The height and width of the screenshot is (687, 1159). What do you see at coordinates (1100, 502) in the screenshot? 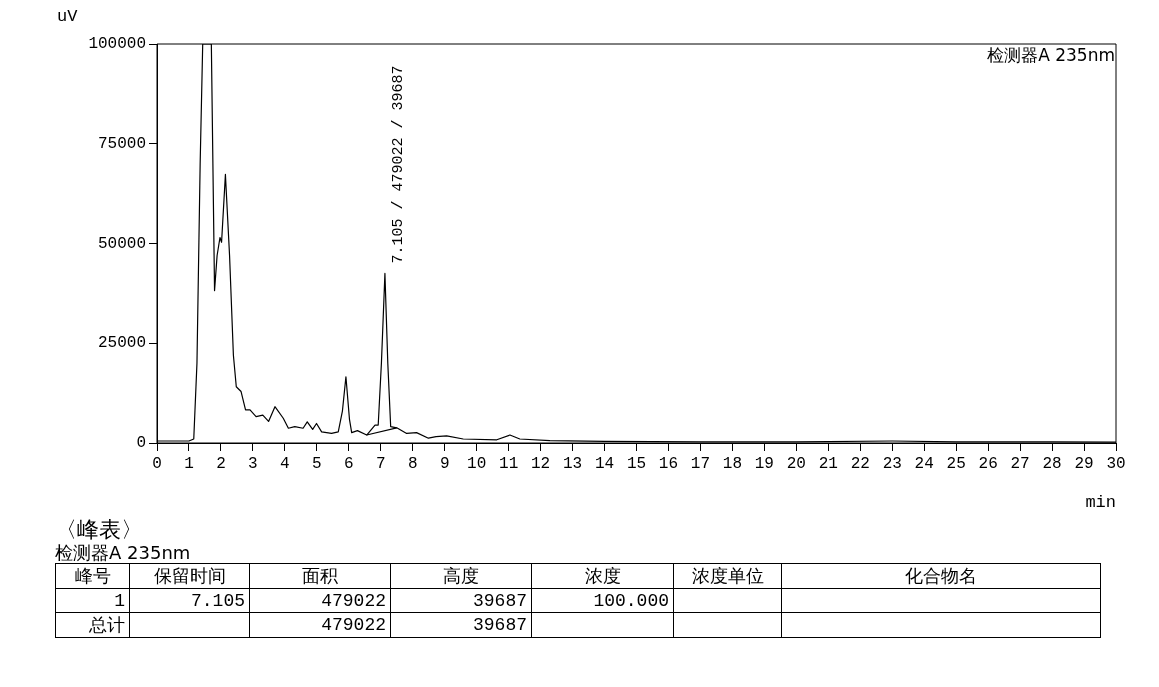
I see `x-axis-title: min` at bounding box center [1100, 502].